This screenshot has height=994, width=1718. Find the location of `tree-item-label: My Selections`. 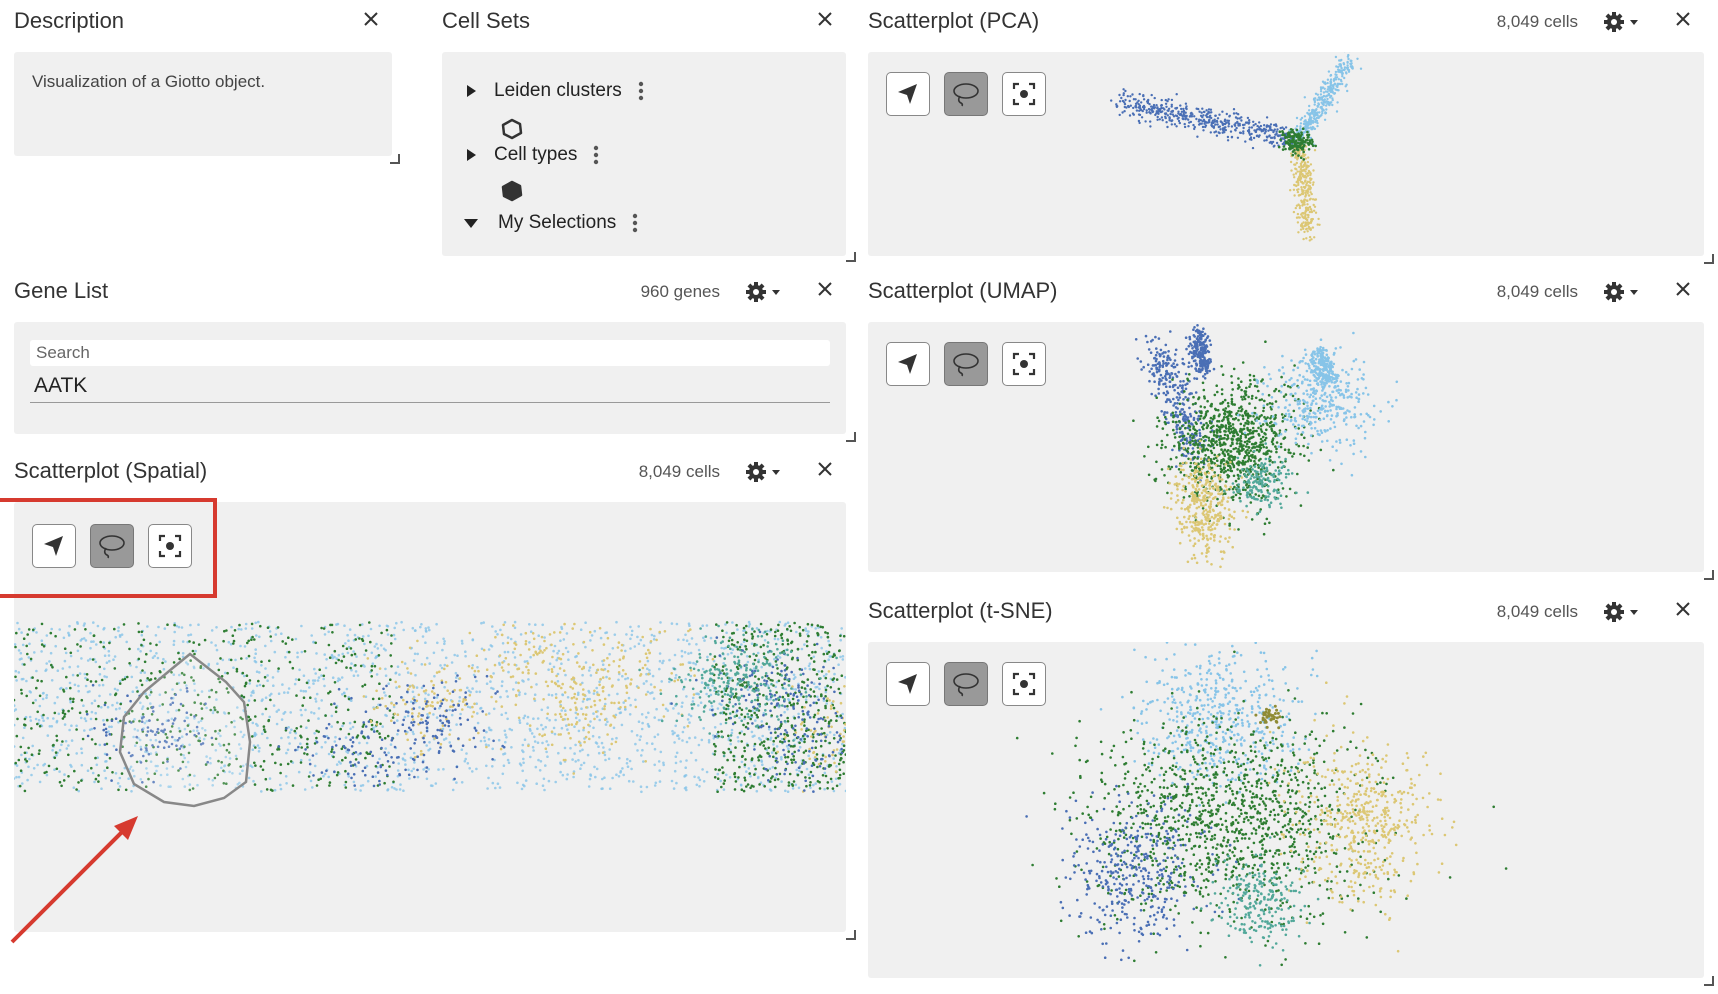

tree-item-label: My Selections is located at coordinates (557, 222).